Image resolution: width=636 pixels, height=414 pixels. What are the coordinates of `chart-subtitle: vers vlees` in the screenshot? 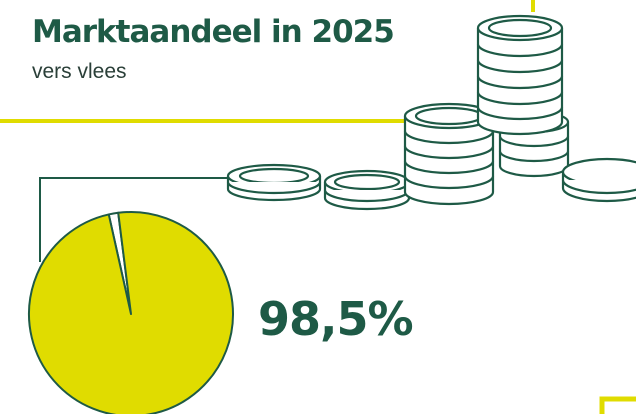 It's located at (79, 71).